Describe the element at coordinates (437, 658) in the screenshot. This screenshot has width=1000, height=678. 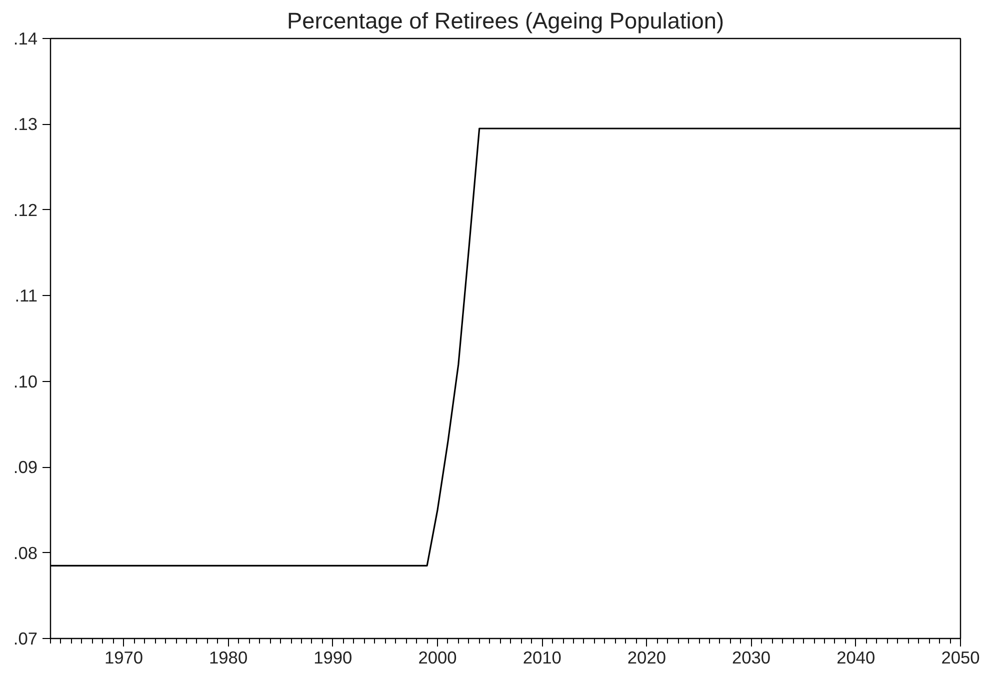
I see `x-tick-label: 2000` at that location.